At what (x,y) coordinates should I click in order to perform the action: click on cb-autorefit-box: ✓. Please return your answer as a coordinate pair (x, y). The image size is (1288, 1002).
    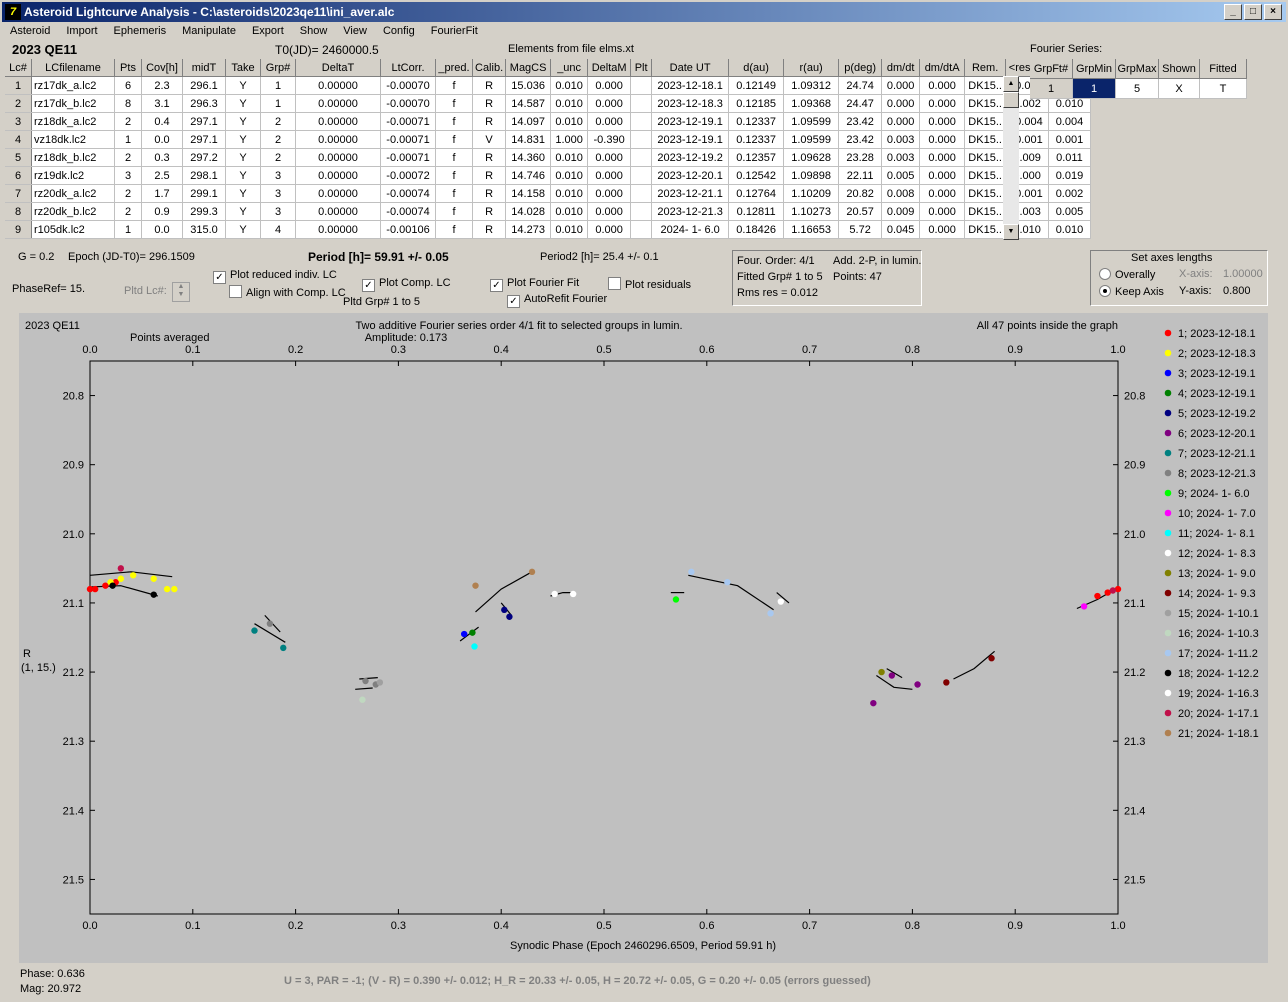
    Looking at the image, I should click on (513, 301).